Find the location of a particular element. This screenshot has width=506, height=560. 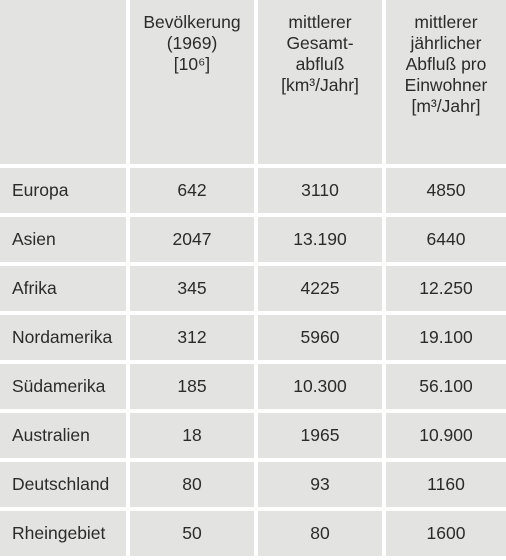

row-label: Deutschland is located at coordinates (63, 484).